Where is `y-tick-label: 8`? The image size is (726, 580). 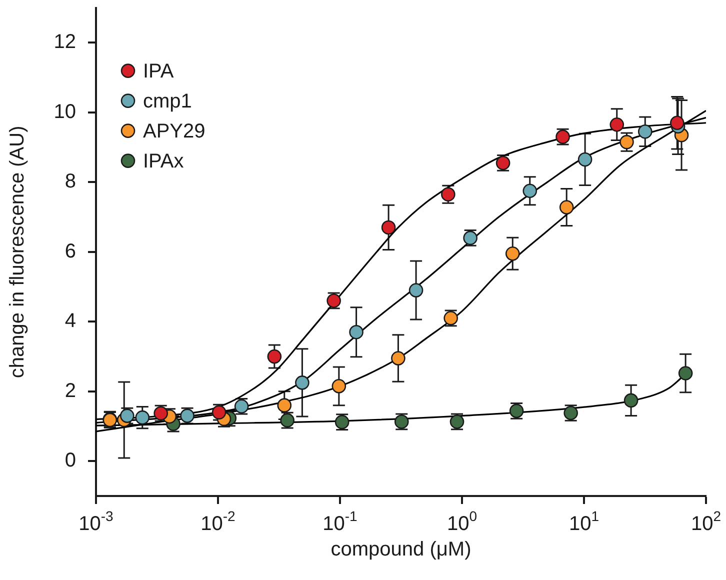 y-tick-label: 8 is located at coordinates (70, 181).